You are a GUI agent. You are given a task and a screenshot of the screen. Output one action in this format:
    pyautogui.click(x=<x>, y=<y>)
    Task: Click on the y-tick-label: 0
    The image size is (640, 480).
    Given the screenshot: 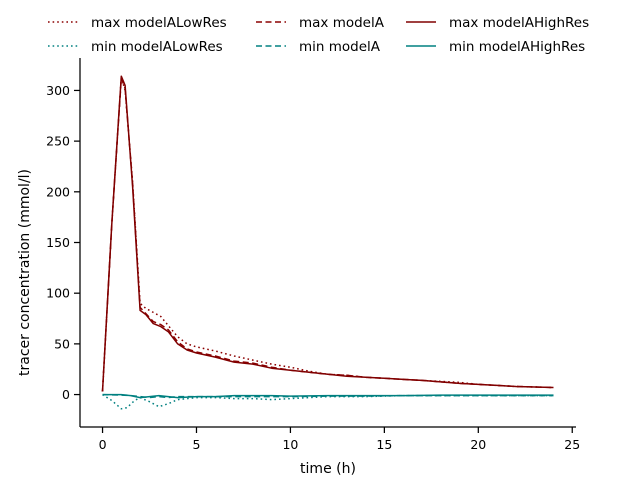 What is the action you would take?
    pyautogui.click(x=66, y=394)
    